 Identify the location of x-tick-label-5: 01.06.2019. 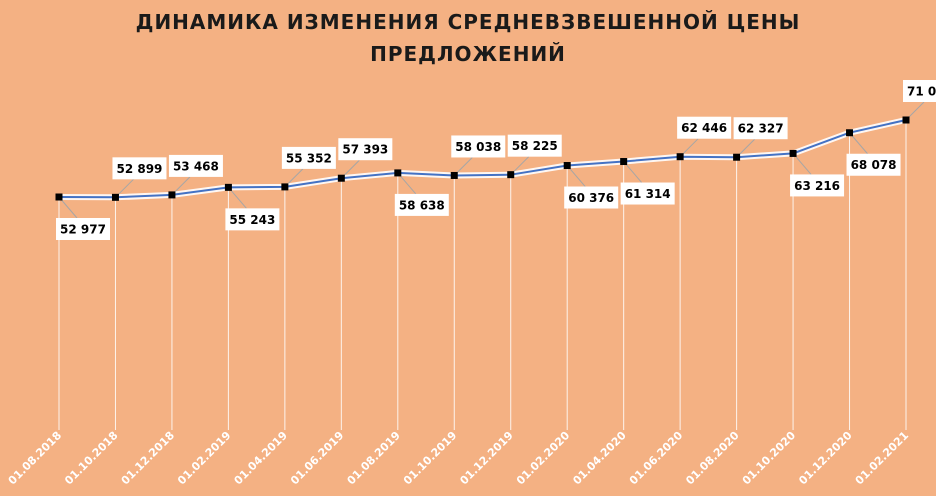
(317, 458).